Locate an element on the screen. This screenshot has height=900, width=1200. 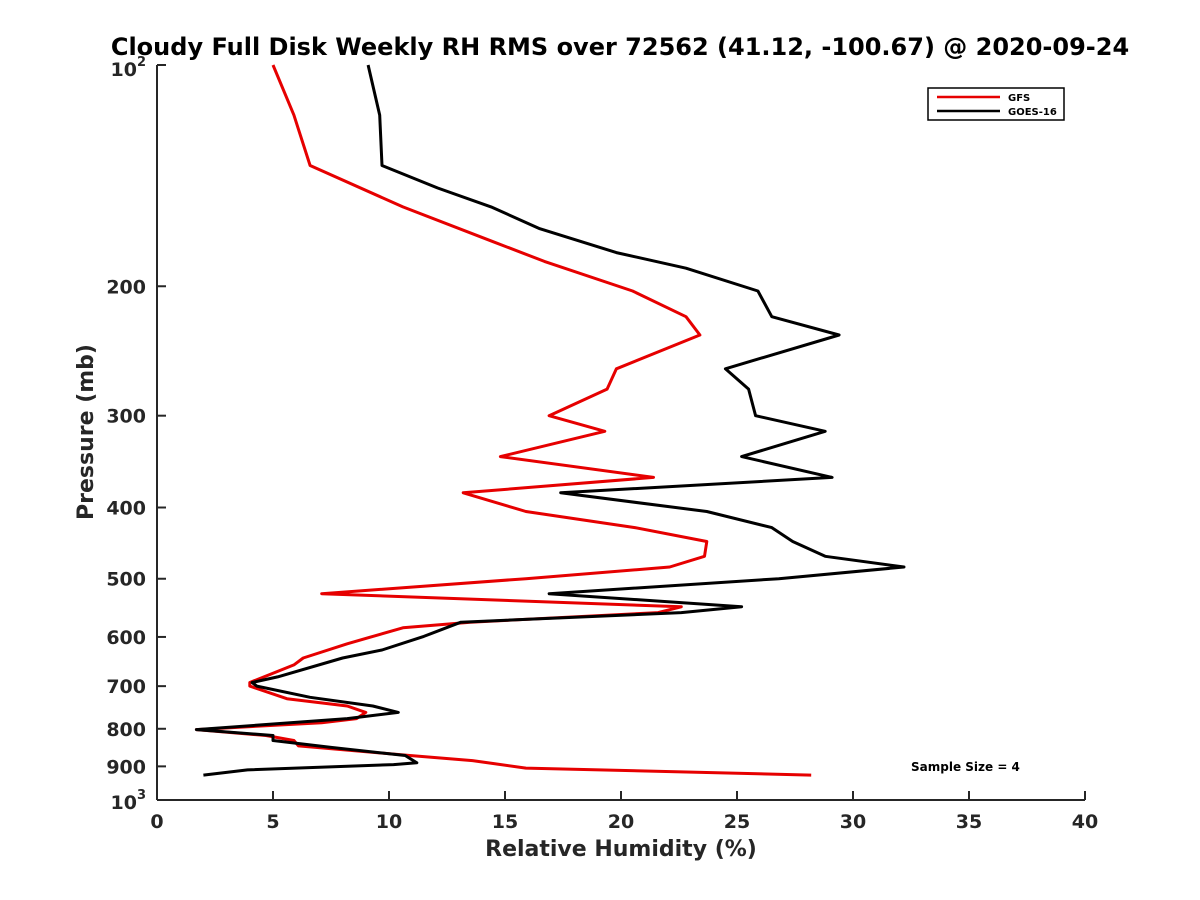
y-tick-label: 600 is located at coordinates (126, 638).